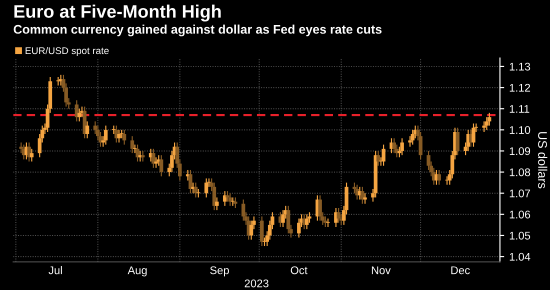  What do you see at coordinates (520, 172) in the screenshot?
I see `y-tick-label: 1.08` at bounding box center [520, 172].